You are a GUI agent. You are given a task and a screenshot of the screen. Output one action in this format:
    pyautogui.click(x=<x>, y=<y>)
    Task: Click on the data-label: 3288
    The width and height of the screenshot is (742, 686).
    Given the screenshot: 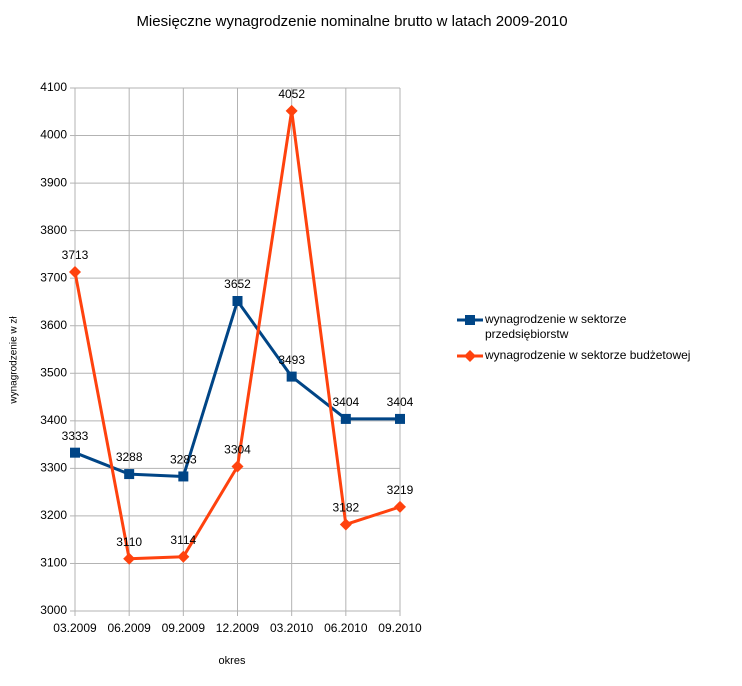 What is the action you would take?
    pyautogui.click(x=129, y=457)
    